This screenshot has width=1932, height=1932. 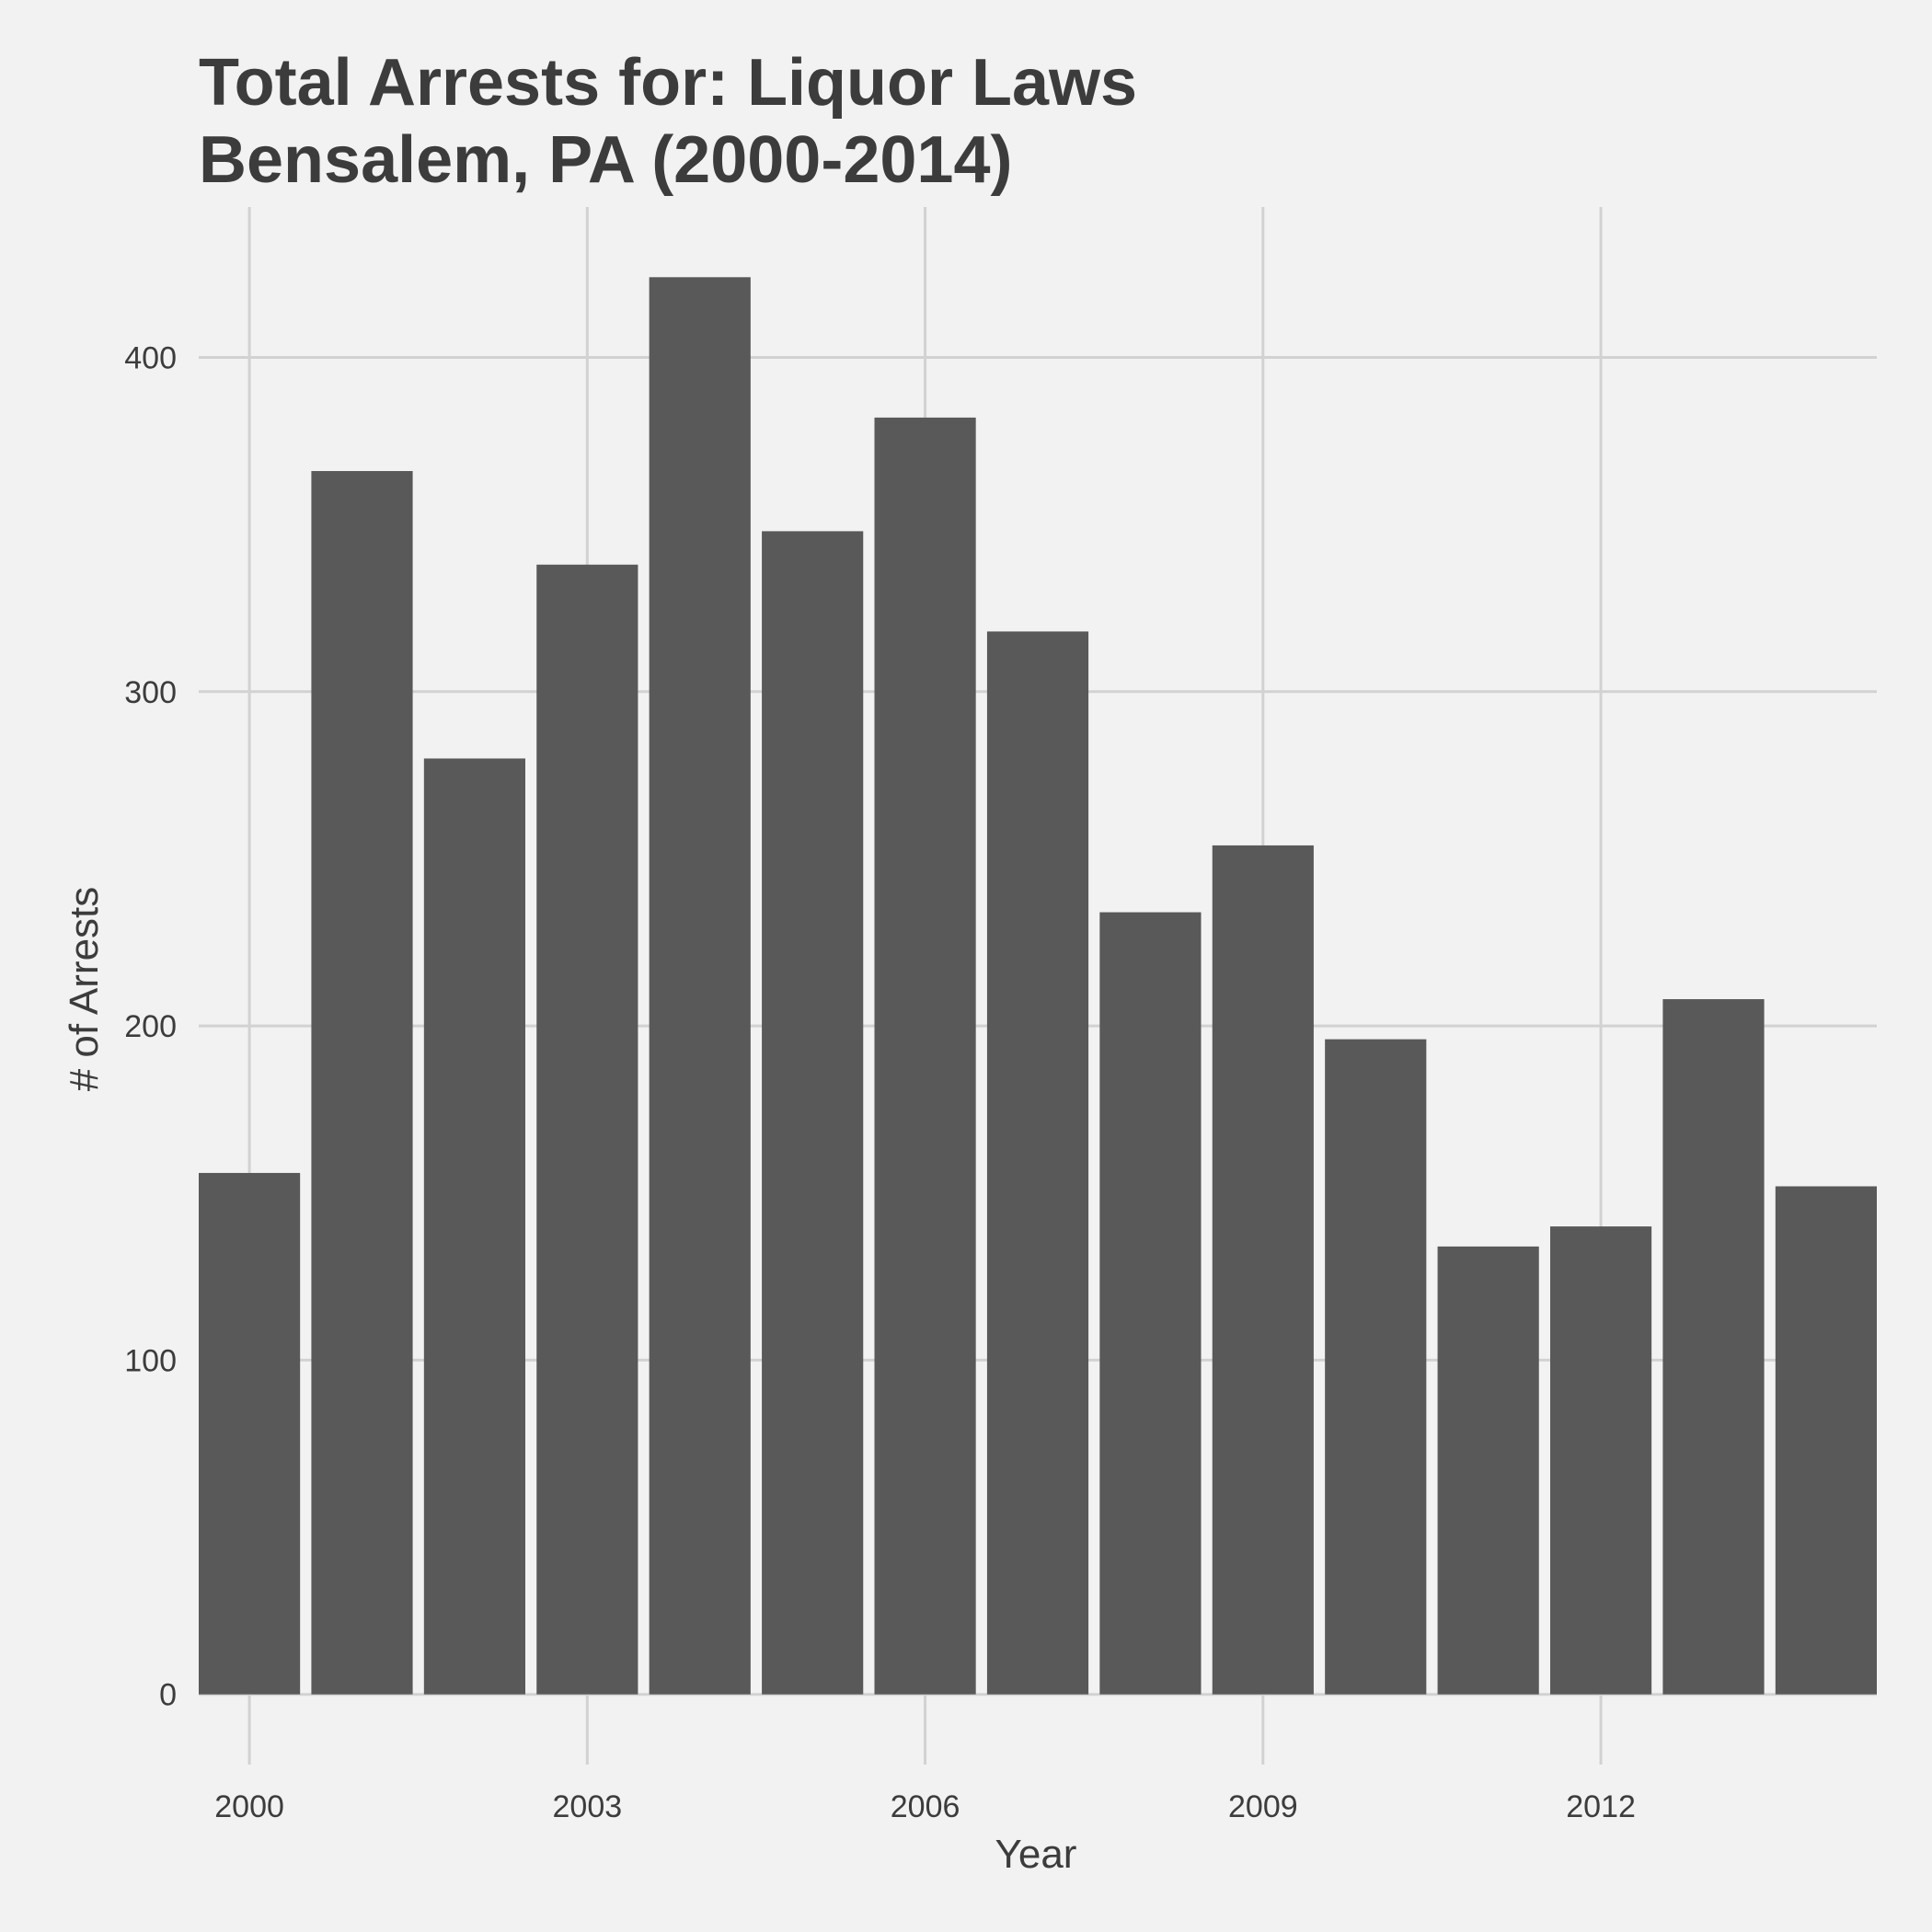 What do you see at coordinates (1263, 1806) in the screenshot?
I see `x-tick-label: 2009` at bounding box center [1263, 1806].